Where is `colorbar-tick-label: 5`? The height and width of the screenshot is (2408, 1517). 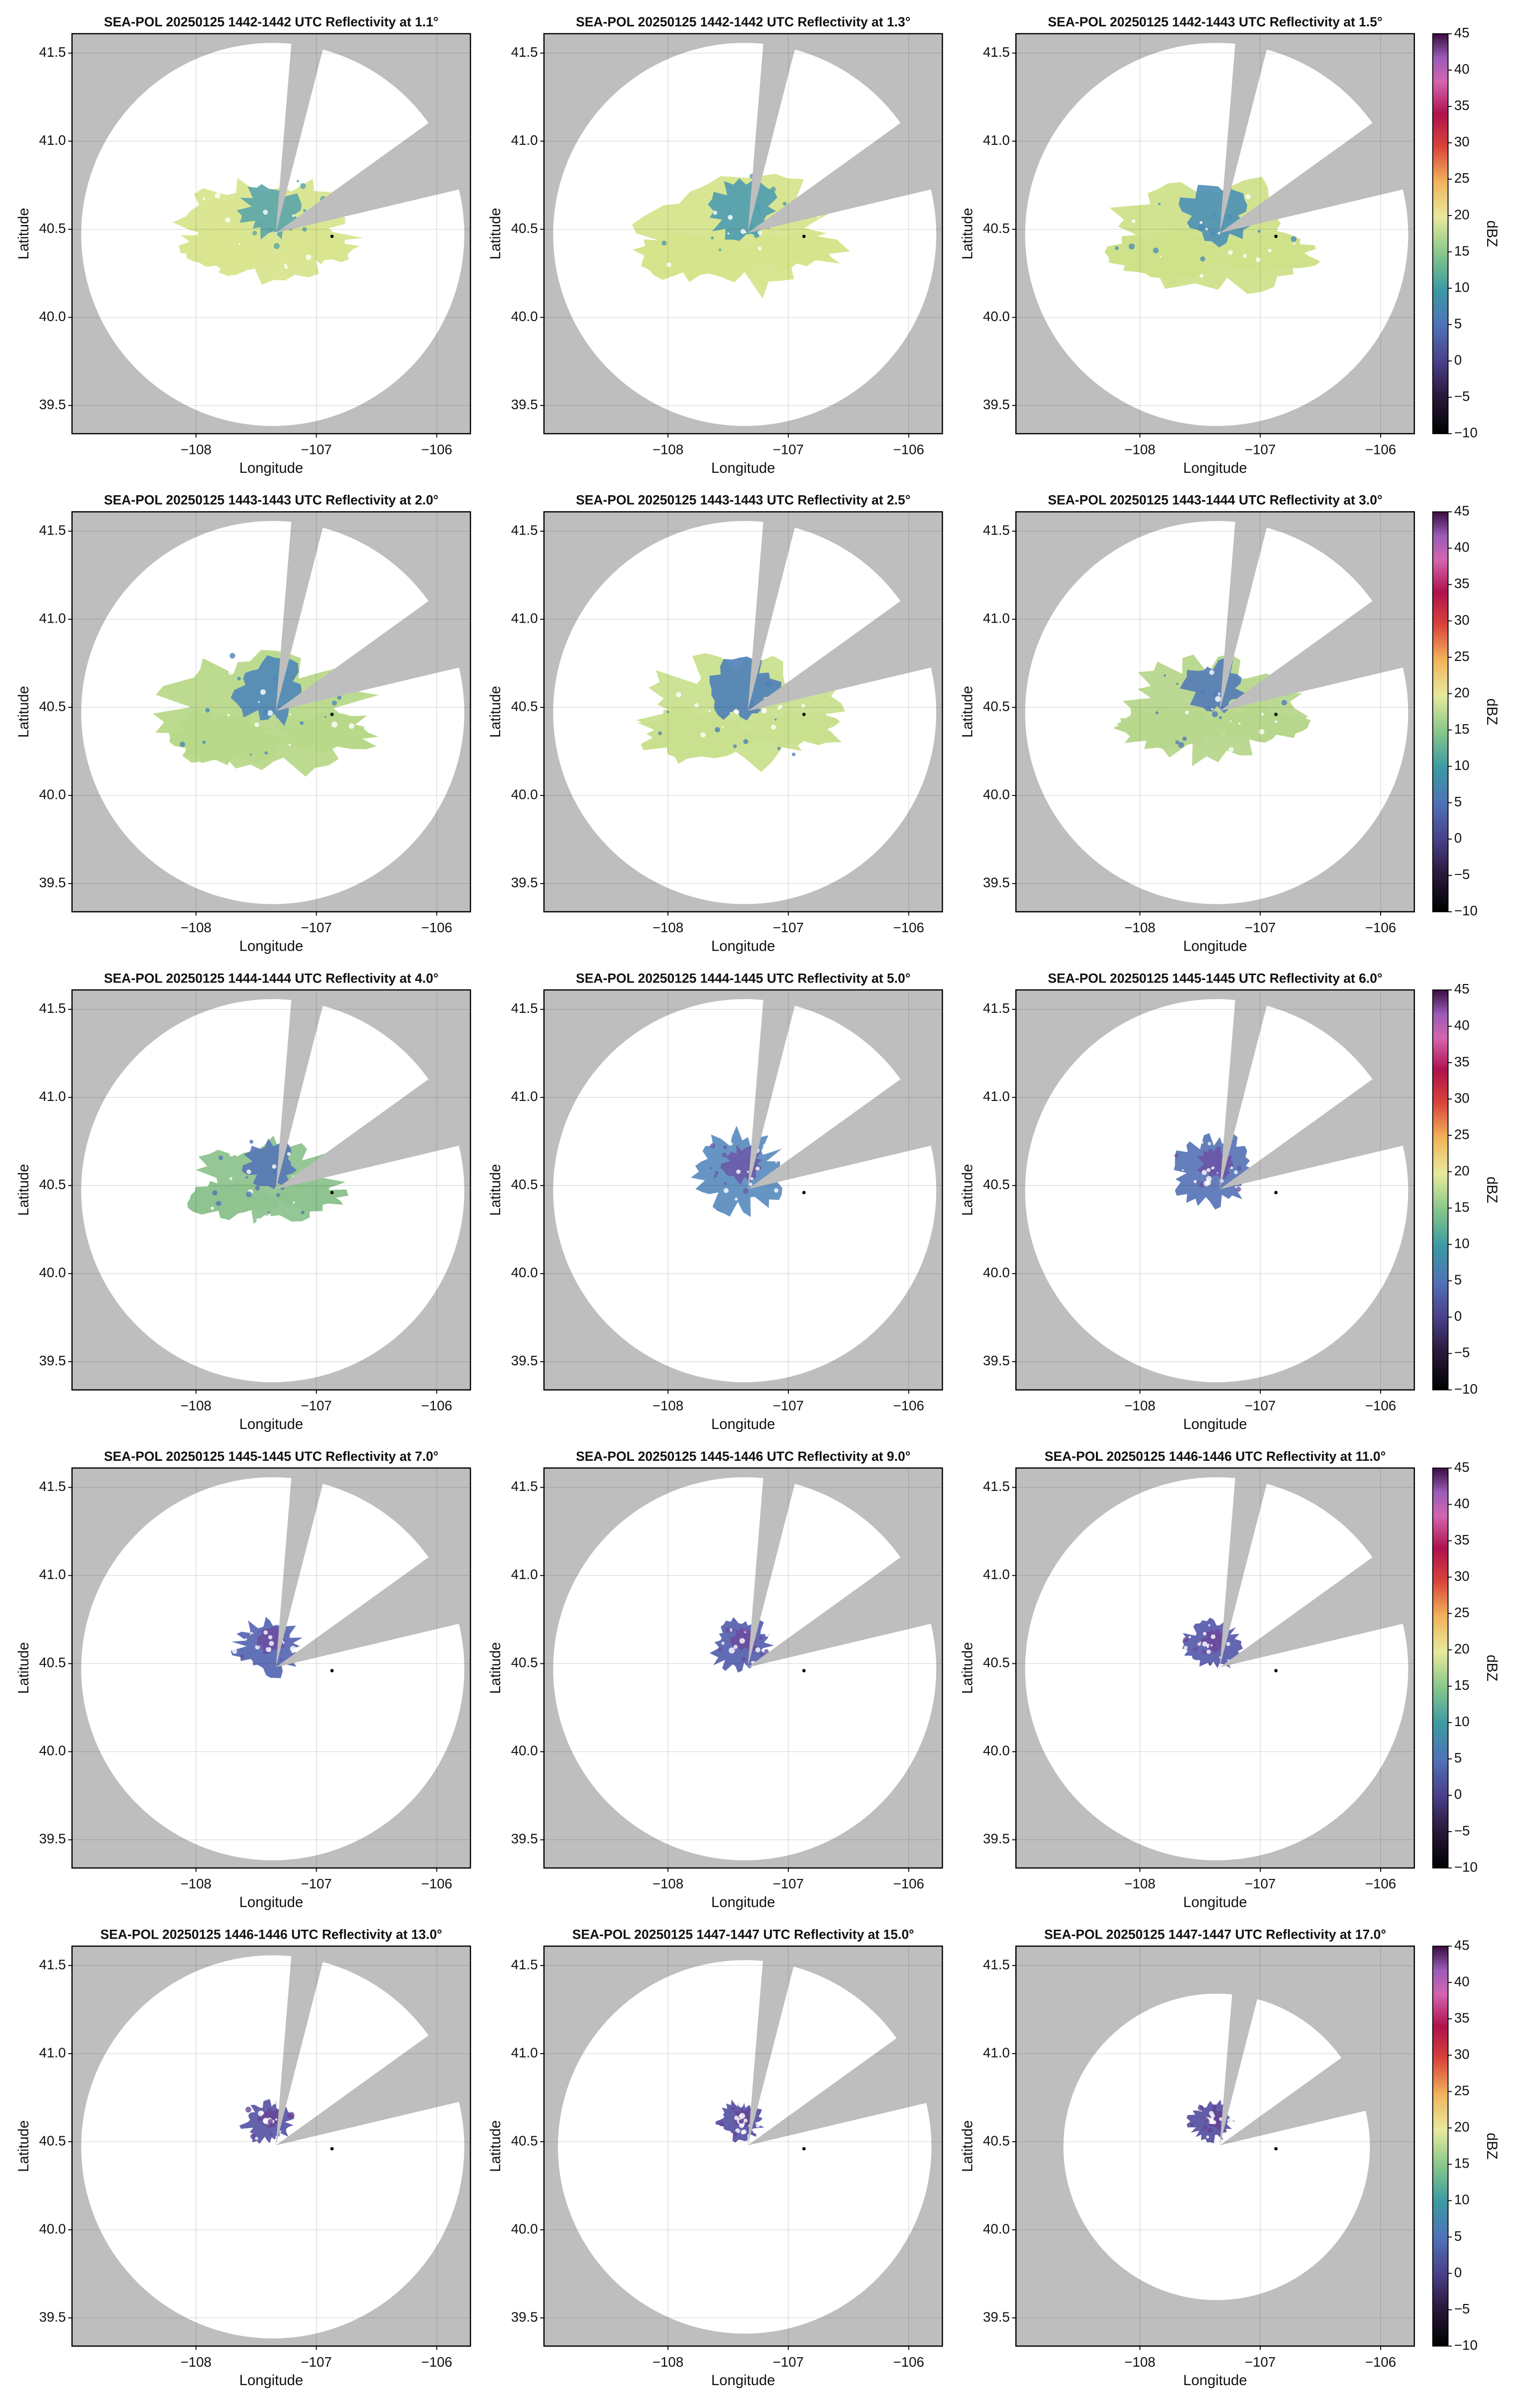 colorbar-tick-label: 5 is located at coordinates (1458, 323).